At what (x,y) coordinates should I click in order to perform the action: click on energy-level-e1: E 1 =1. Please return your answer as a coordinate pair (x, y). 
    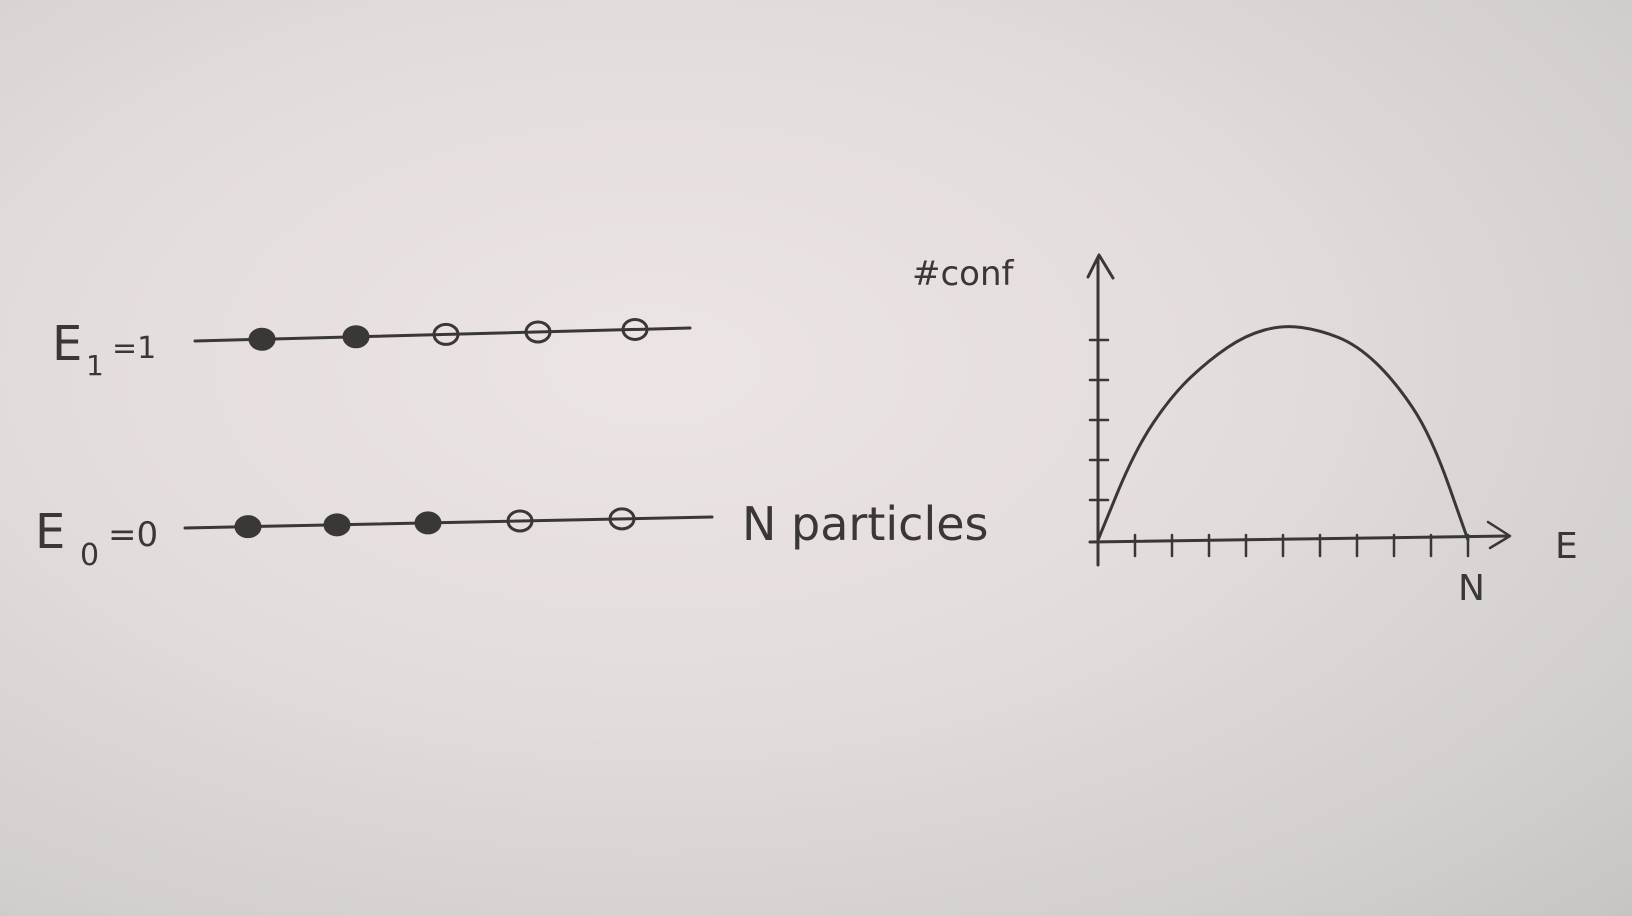
    Looking at the image, I should click on (372, 349).